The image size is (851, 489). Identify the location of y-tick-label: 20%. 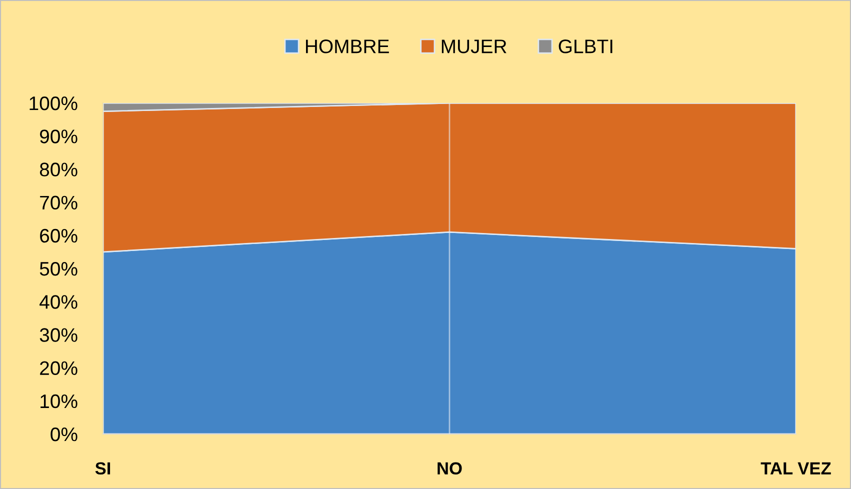
(59, 368).